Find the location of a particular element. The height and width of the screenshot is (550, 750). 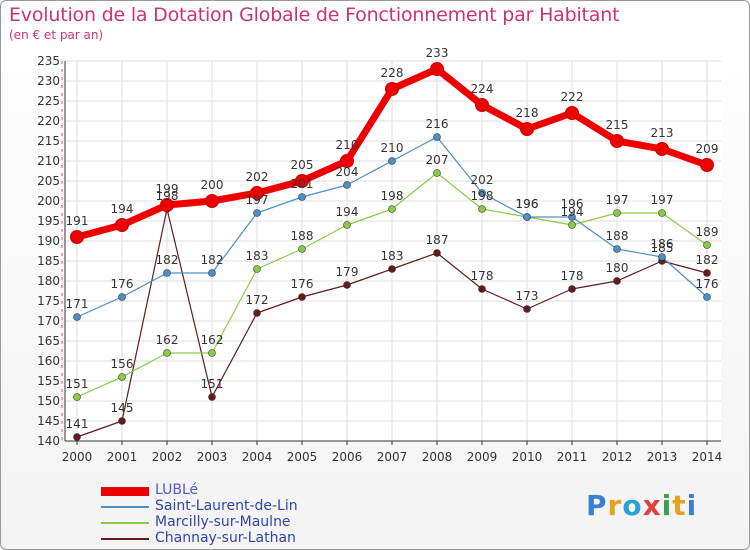

x-tick-label: 2000 is located at coordinates (77, 457).